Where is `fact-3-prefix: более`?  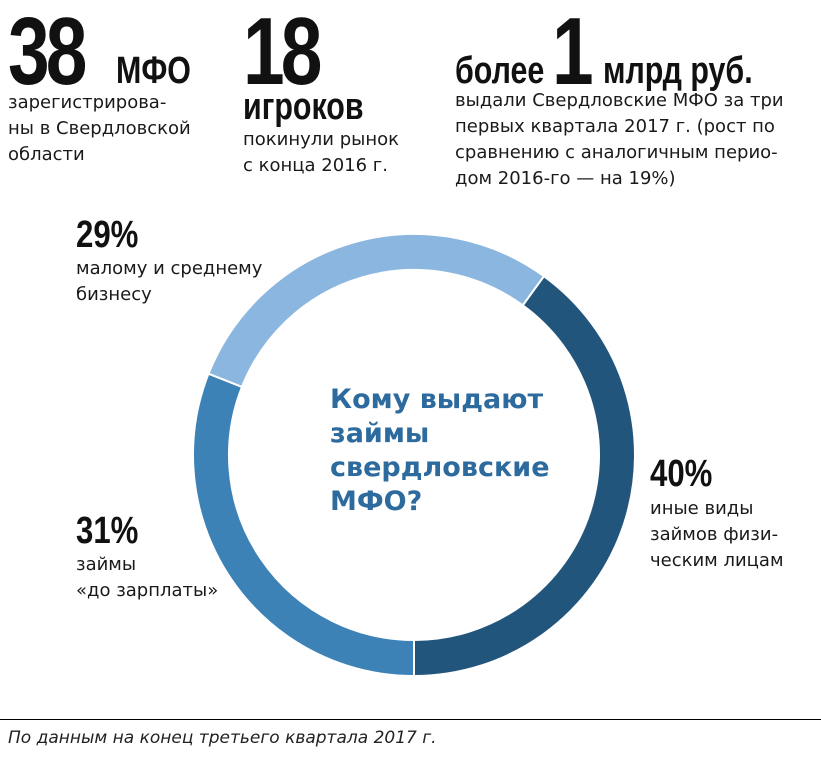 fact-3-prefix: более is located at coordinates (500, 71).